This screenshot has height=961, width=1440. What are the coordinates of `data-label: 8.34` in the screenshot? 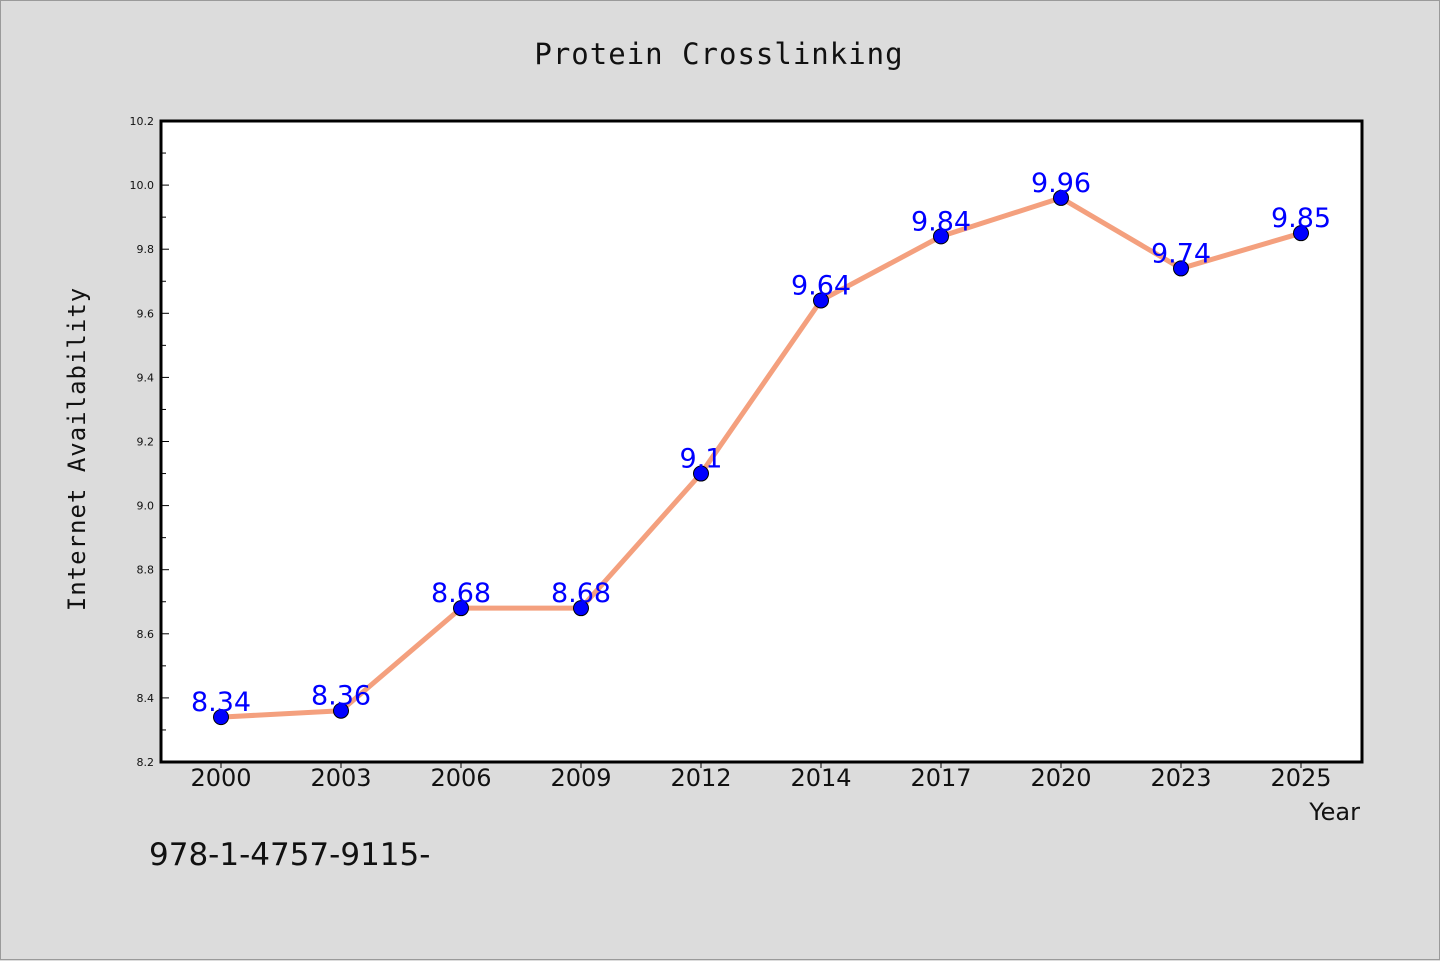 It's located at (221, 702).